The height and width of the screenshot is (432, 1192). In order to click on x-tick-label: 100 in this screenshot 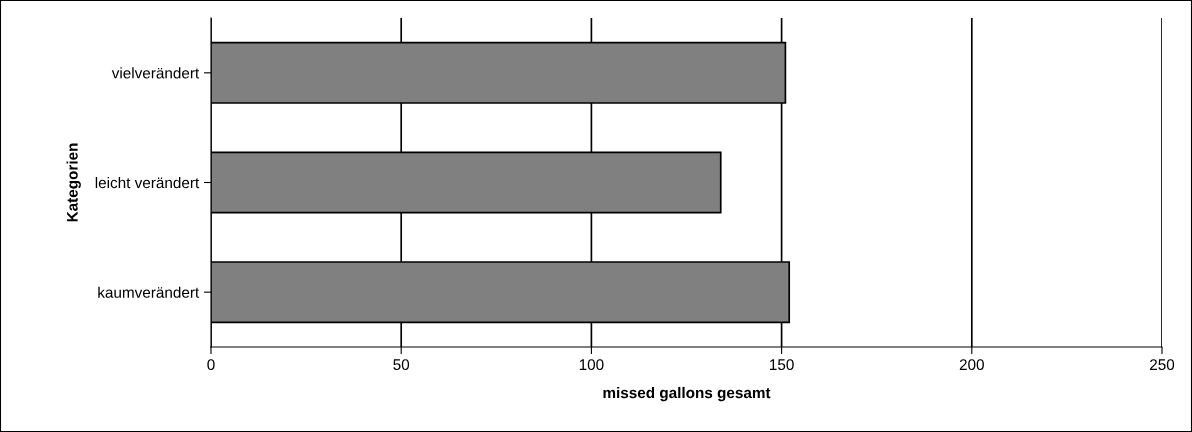, I will do `click(591, 365)`.